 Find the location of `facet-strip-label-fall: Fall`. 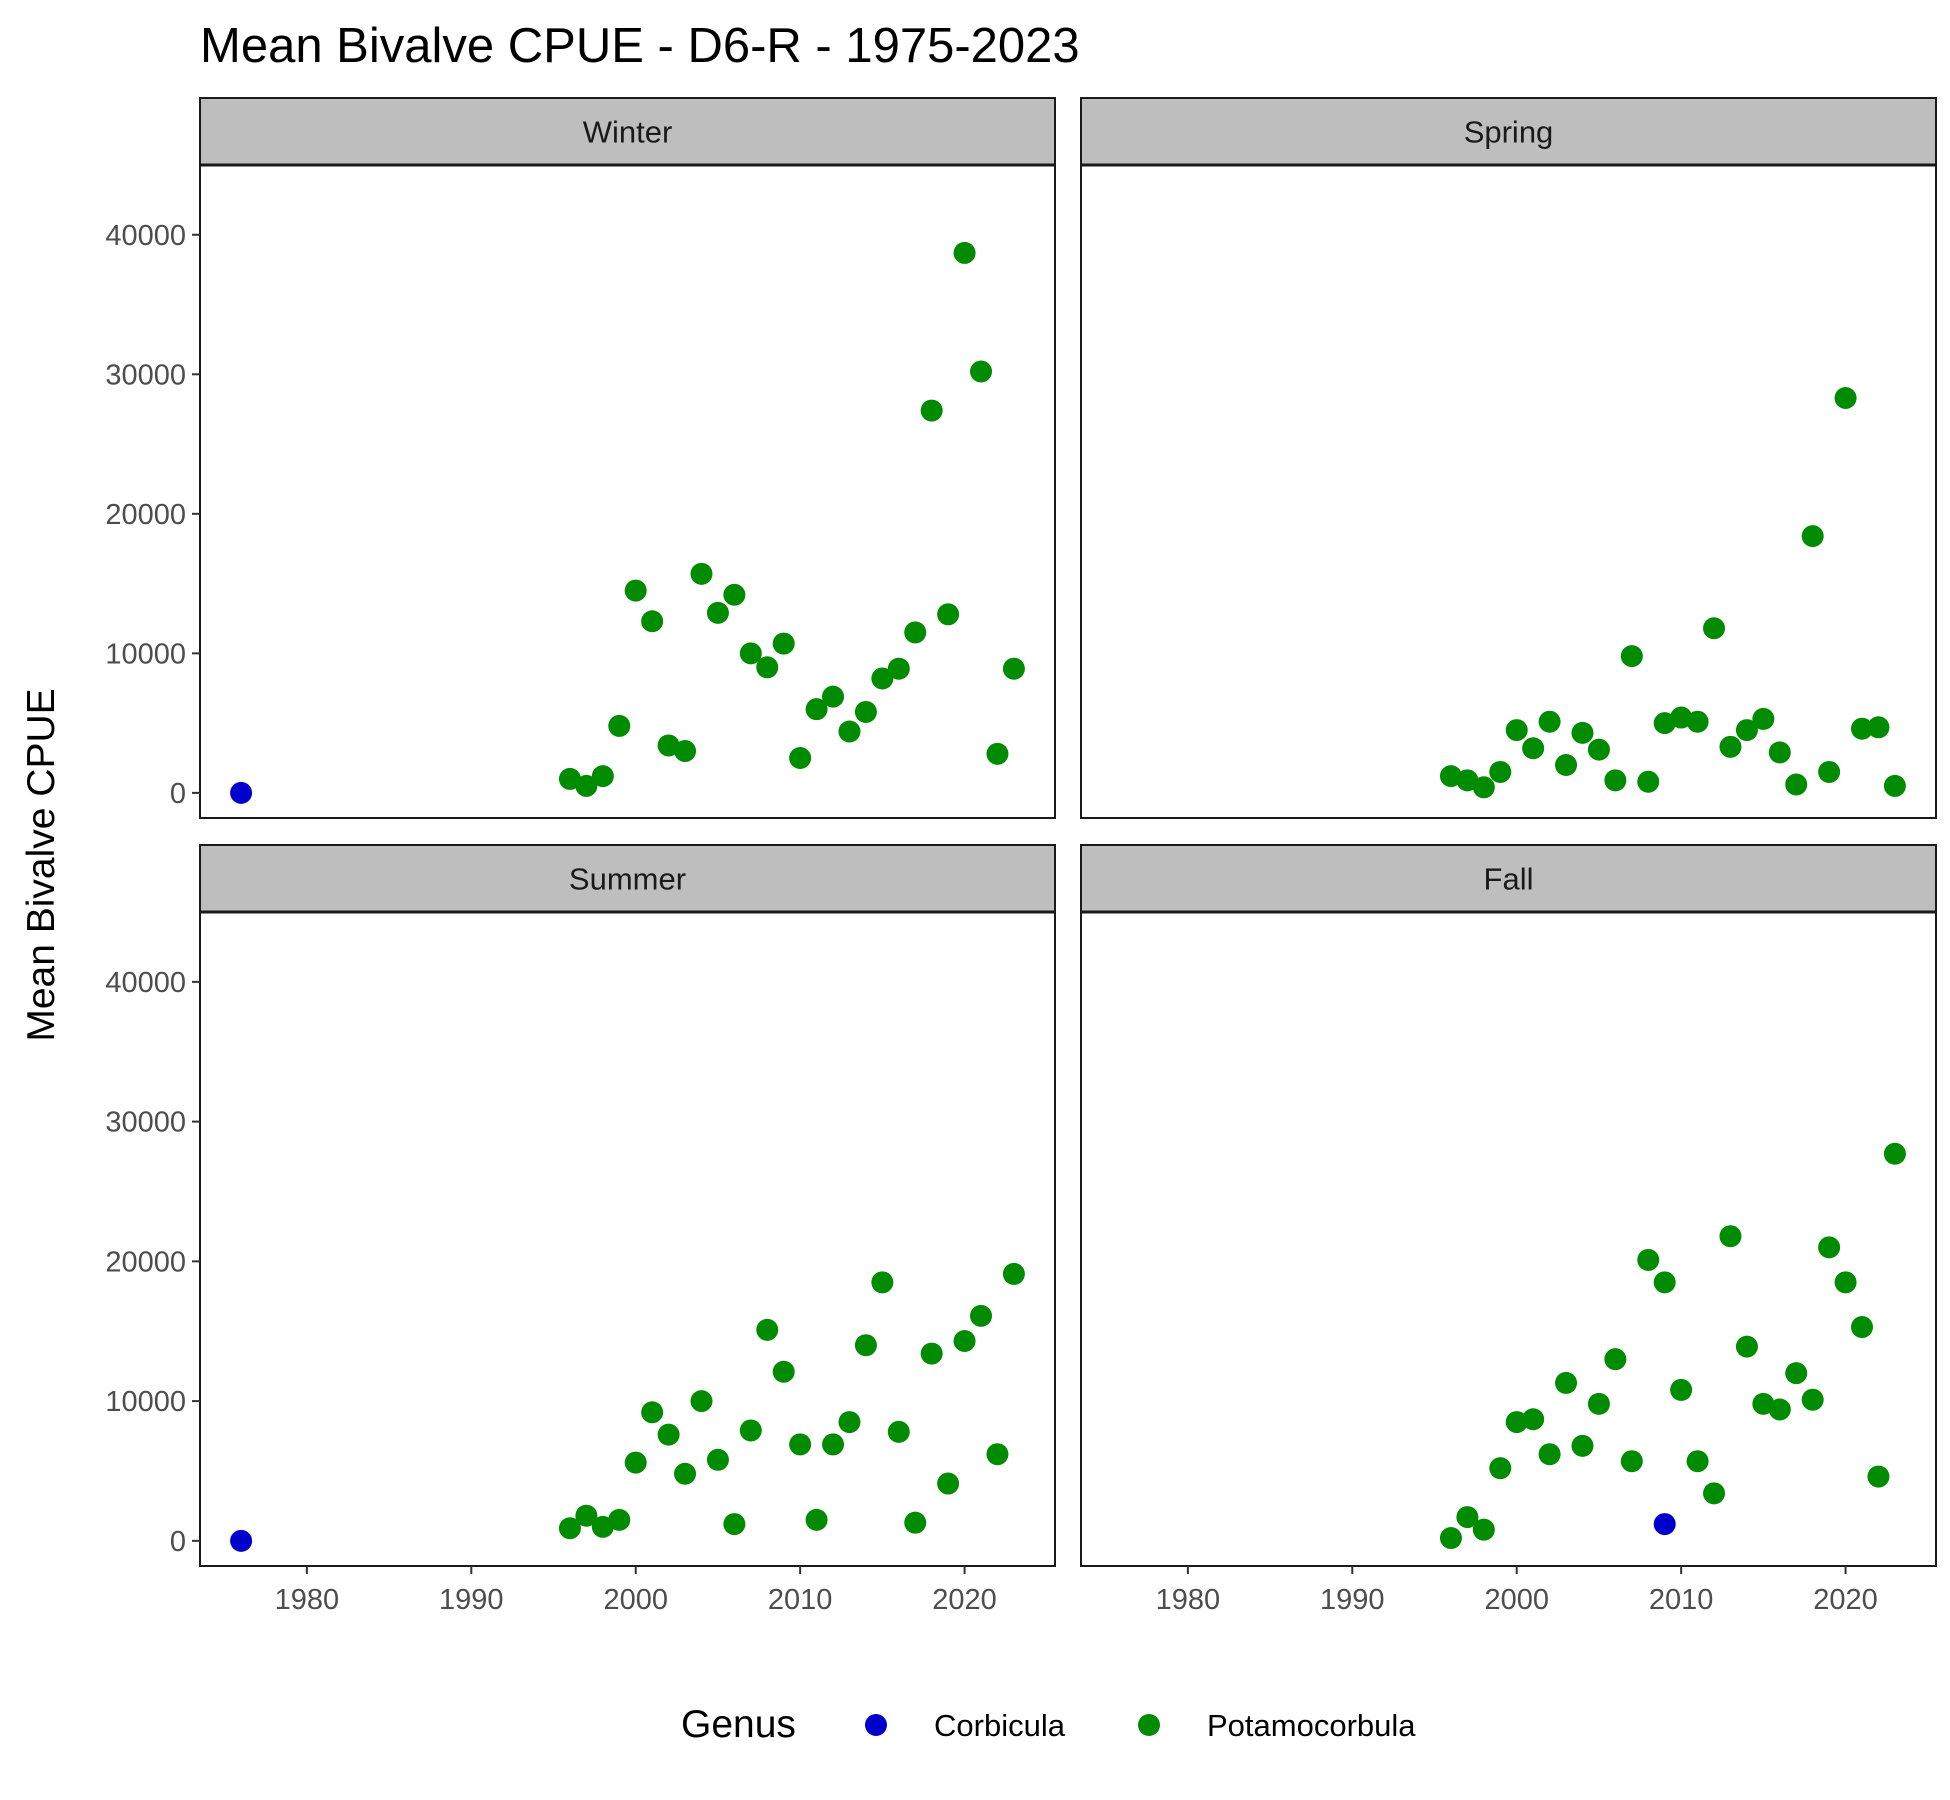

facet-strip-label-fall: Fall is located at coordinates (1509, 879).